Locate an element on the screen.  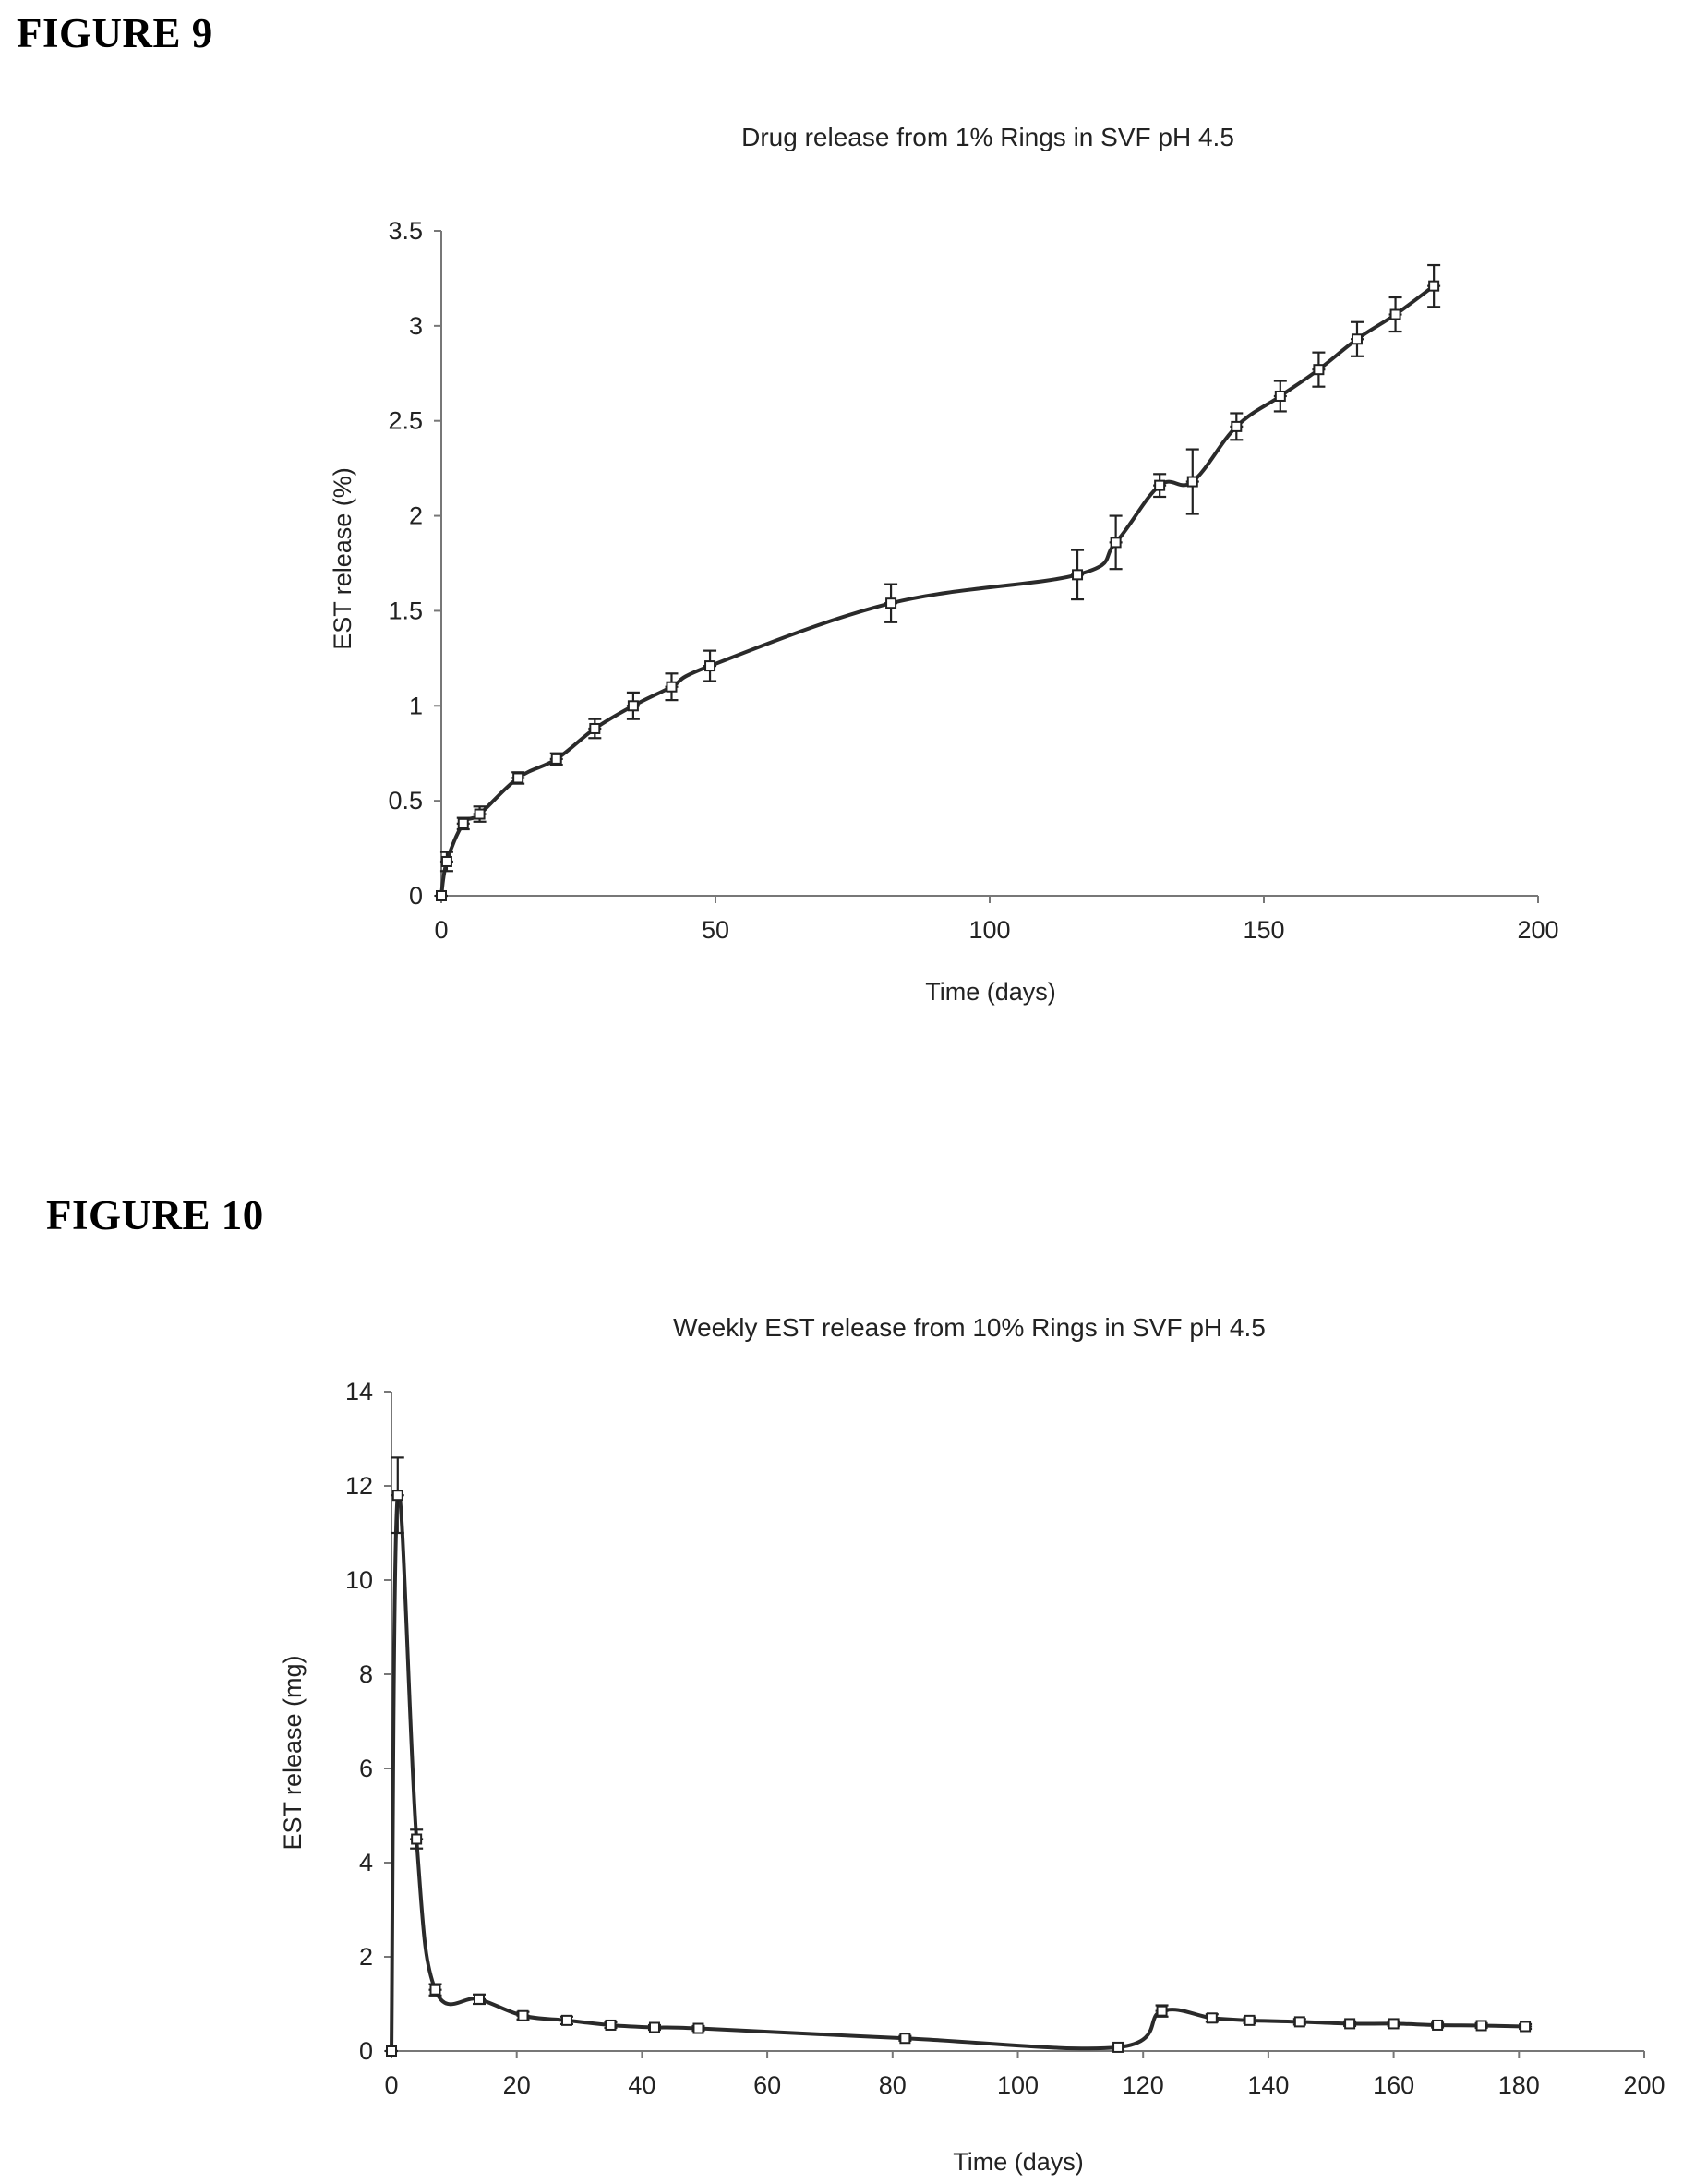
x-tick-label: 120 is located at coordinates (1144, 2085).